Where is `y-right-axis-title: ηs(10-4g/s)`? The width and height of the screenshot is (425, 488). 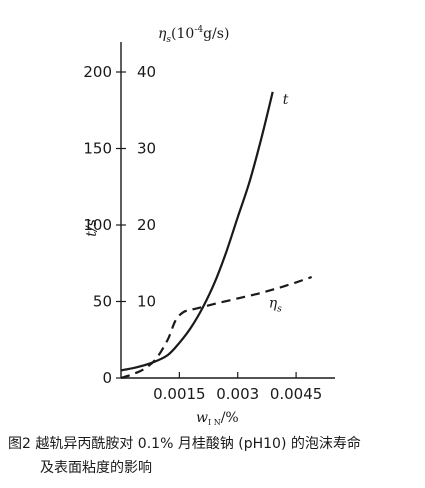 y-right-axis-title: ηs(10-4g/s) is located at coordinates (193, 35).